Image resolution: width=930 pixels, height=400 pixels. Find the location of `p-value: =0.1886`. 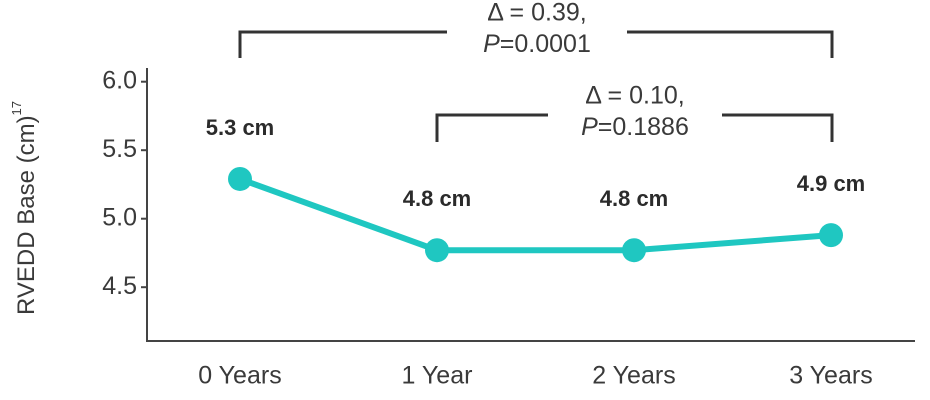

p-value: =0.1886 is located at coordinates (643, 127).